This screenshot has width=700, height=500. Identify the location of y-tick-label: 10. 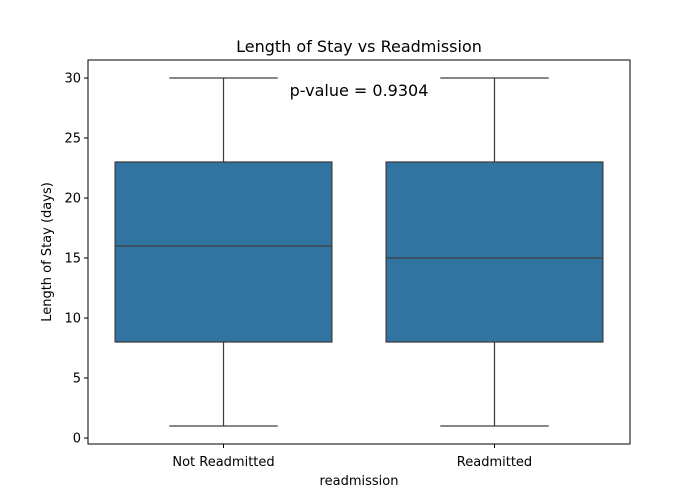
(72, 319).